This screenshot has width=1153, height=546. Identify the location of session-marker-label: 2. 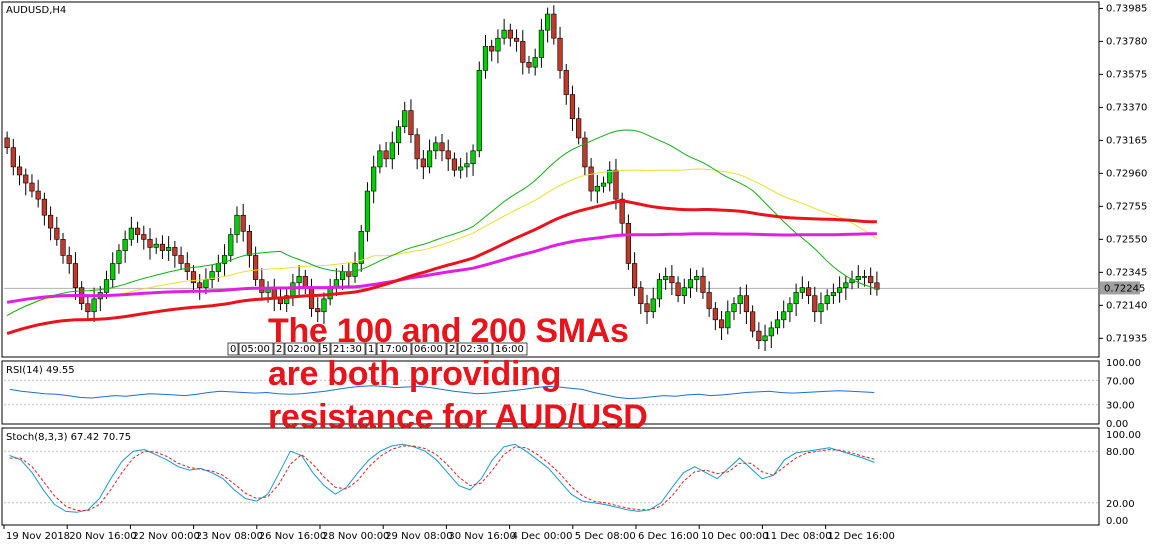
(279, 349).